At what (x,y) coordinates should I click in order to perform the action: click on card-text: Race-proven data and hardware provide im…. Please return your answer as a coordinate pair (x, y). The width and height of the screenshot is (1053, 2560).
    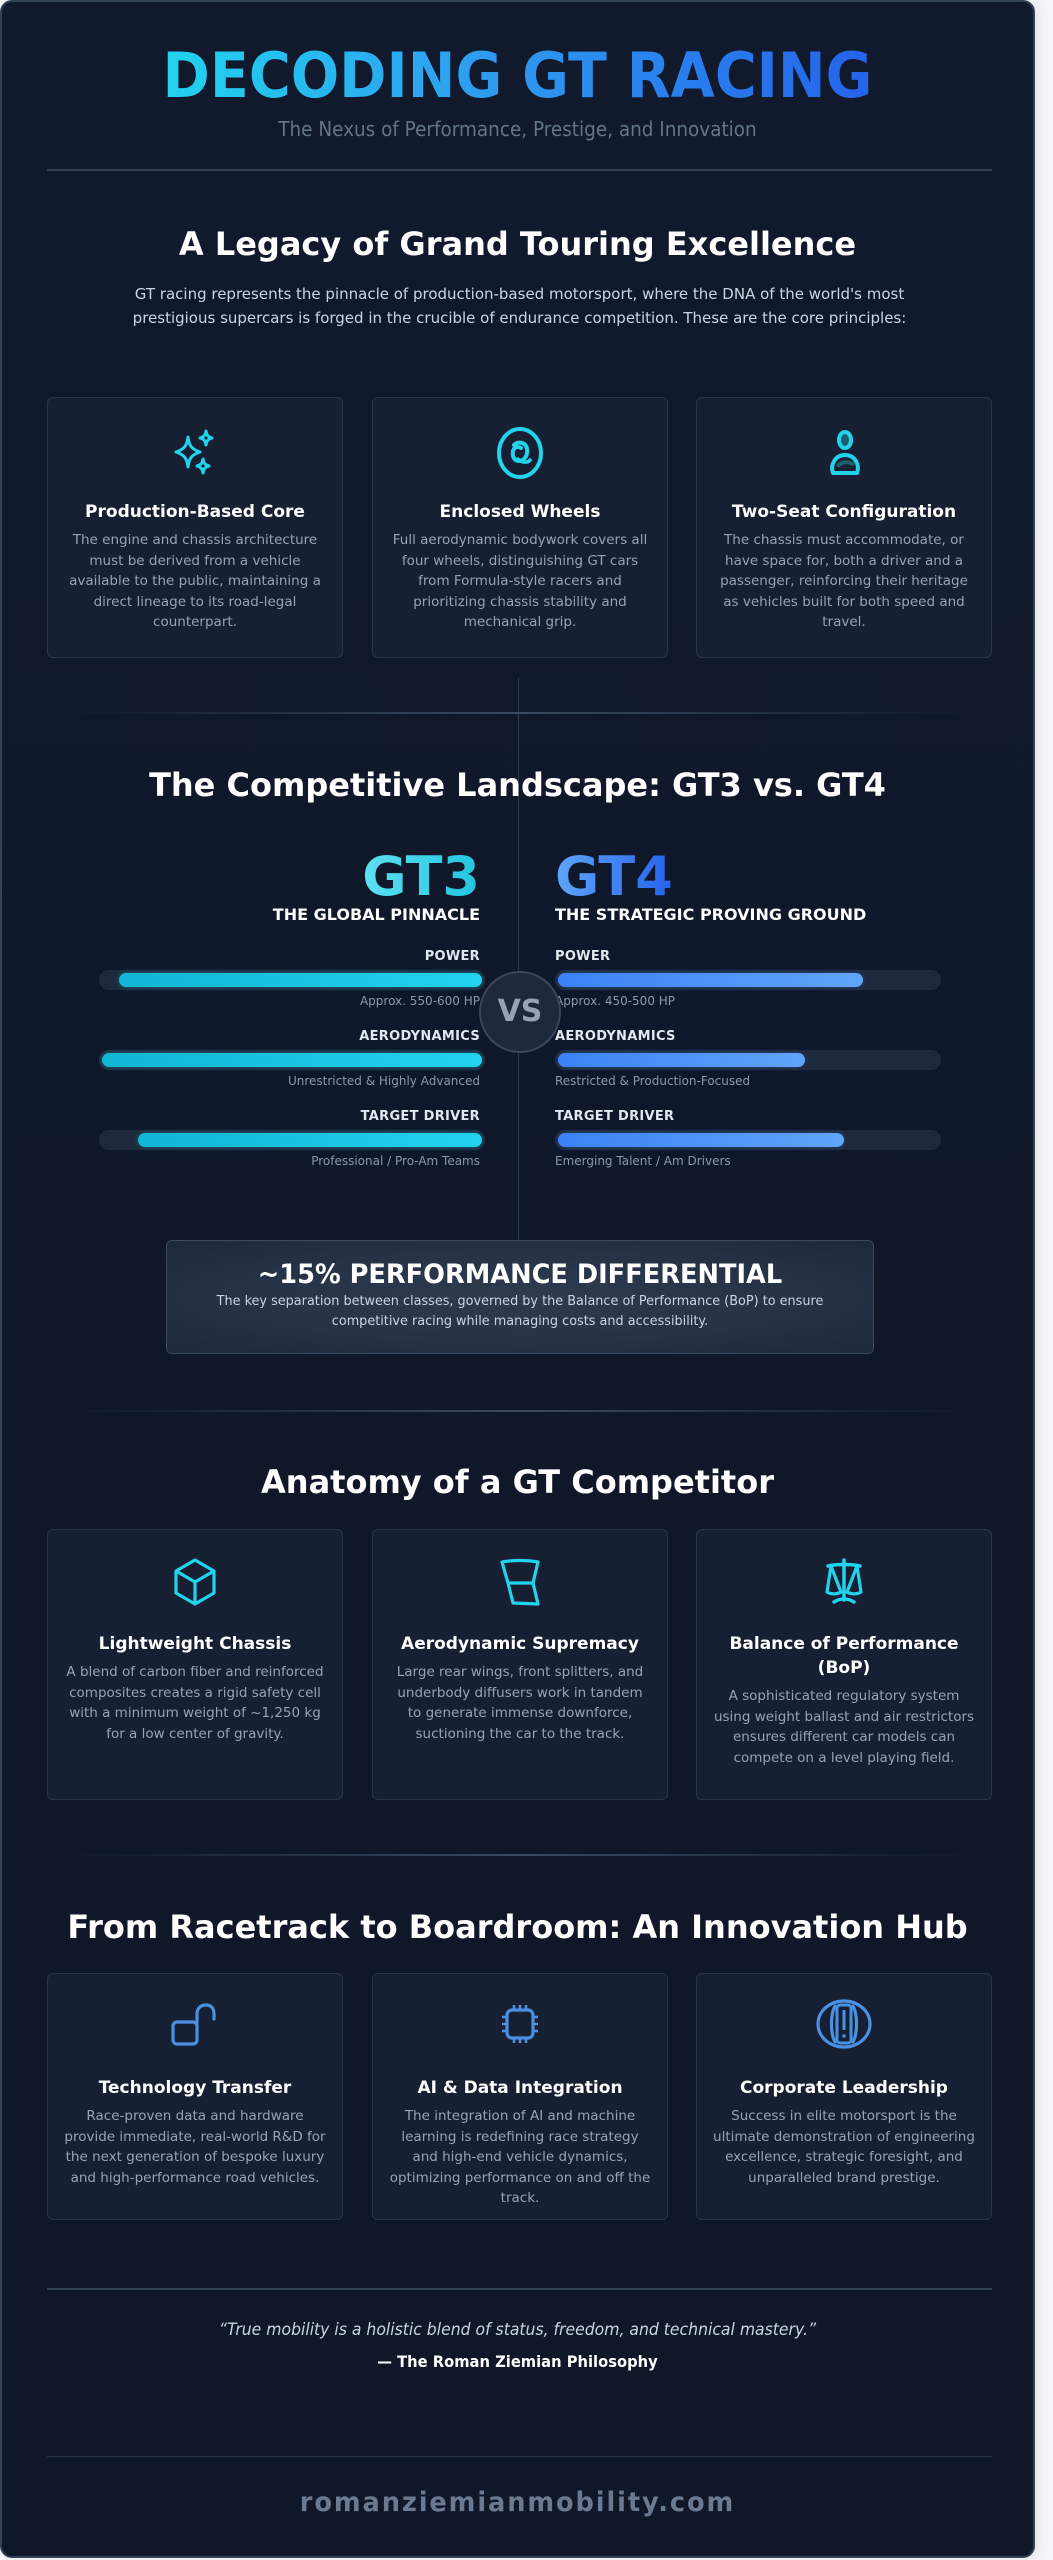
    Looking at the image, I should click on (195, 2147).